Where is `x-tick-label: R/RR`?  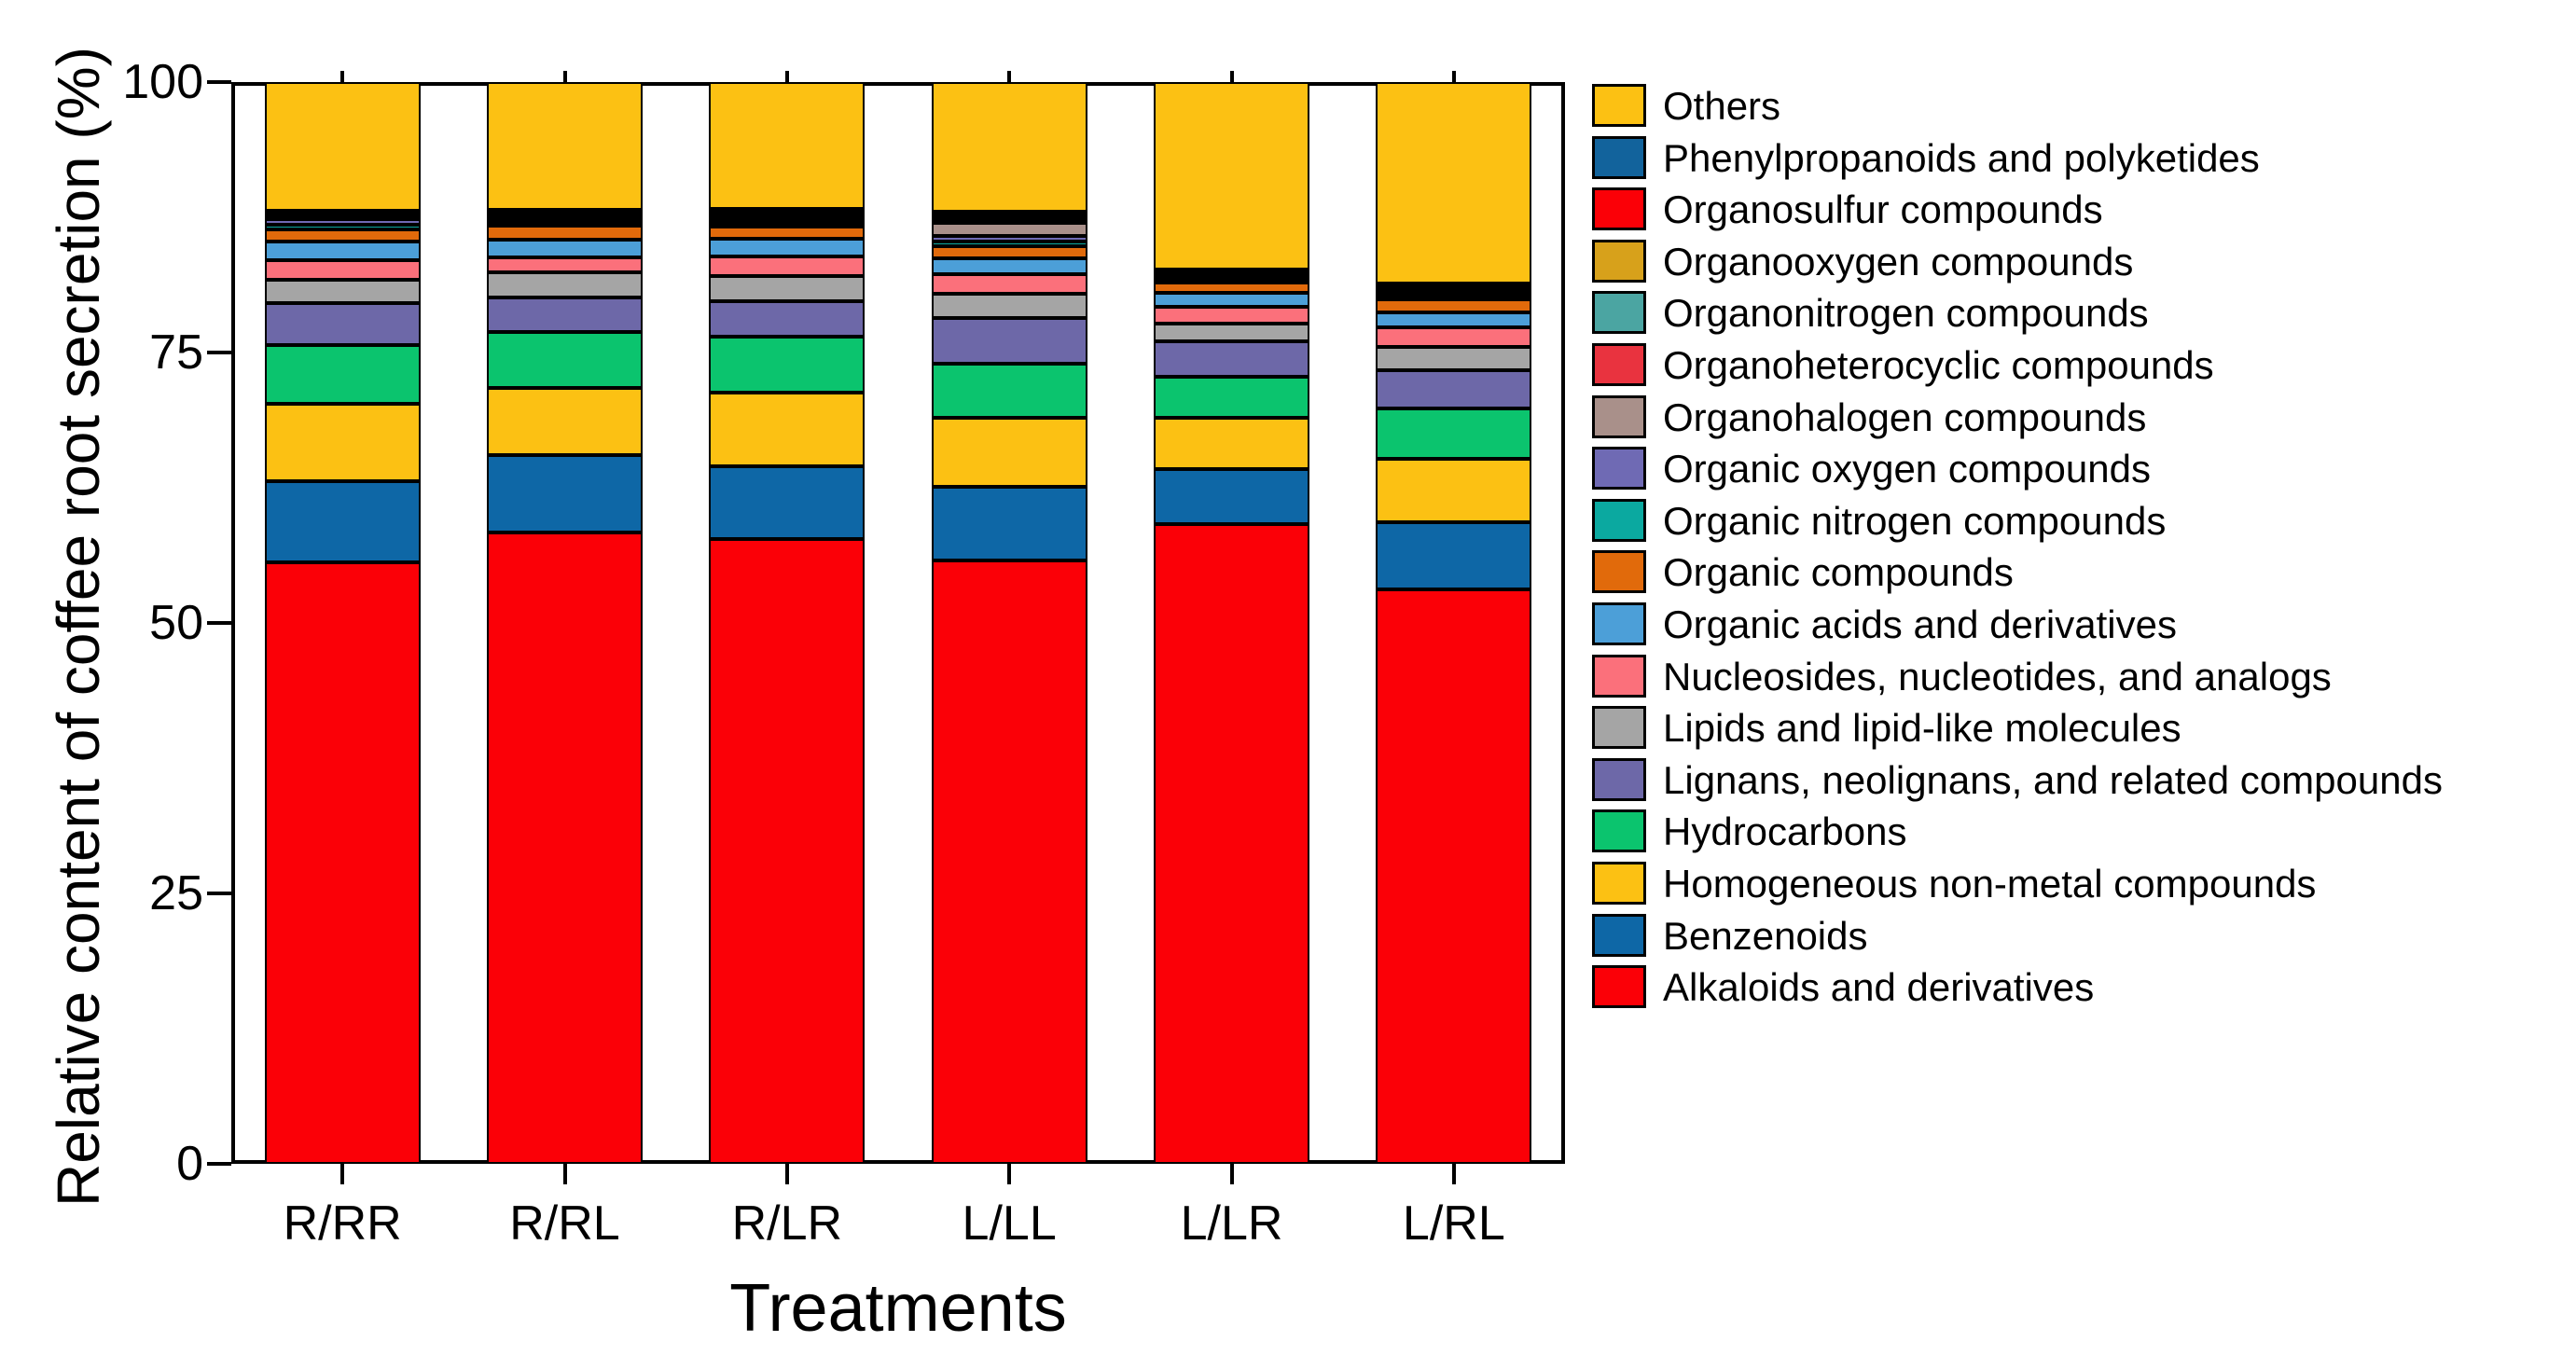
x-tick-label: R/RR is located at coordinates (342, 1223).